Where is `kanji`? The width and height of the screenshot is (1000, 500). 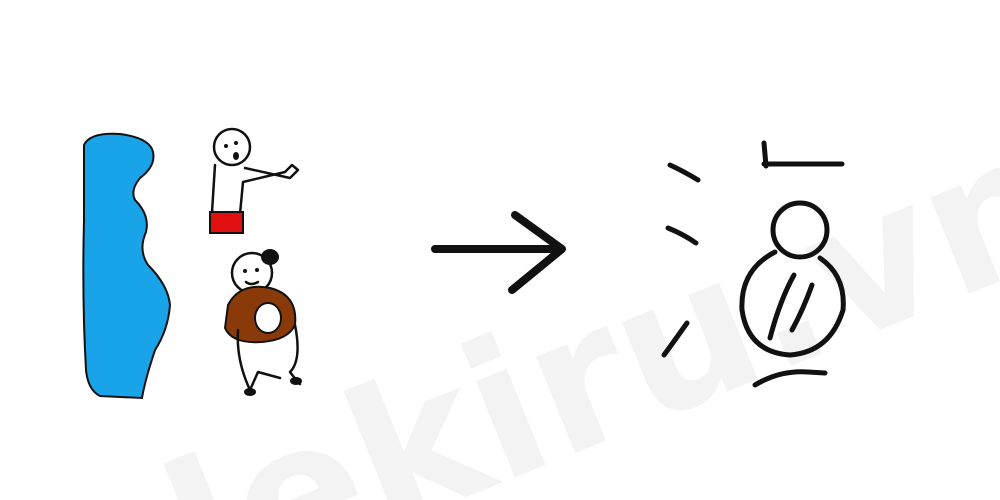 kanji is located at coordinates (753, 264).